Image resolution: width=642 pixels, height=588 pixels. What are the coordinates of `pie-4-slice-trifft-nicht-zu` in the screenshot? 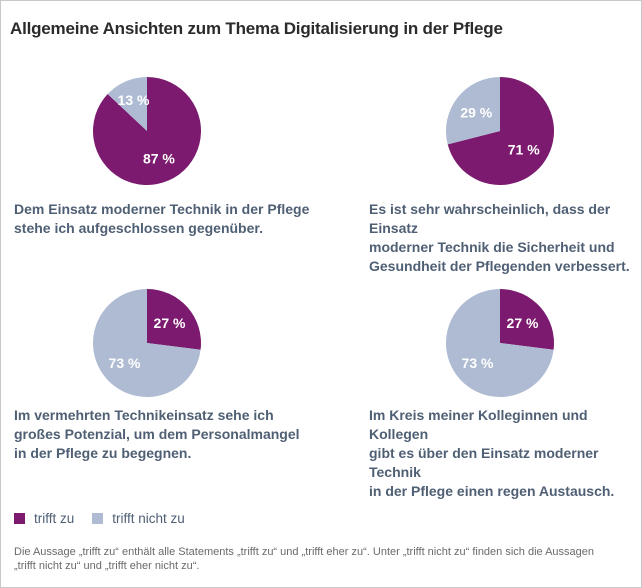 It's located at (500, 343).